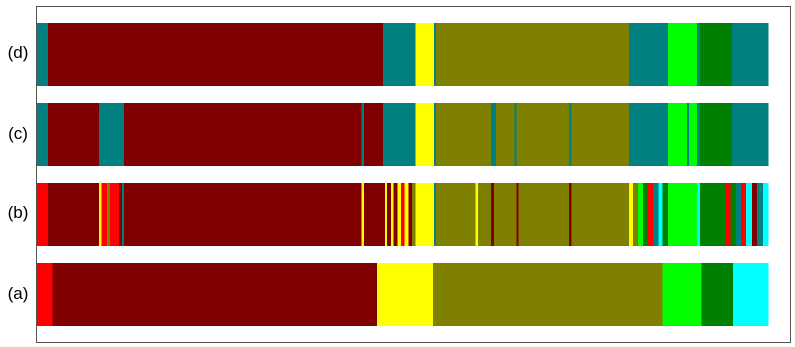  Describe the element at coordinates (18, 52) in the screenshot. I see `row-label-d: (d)` at that location.